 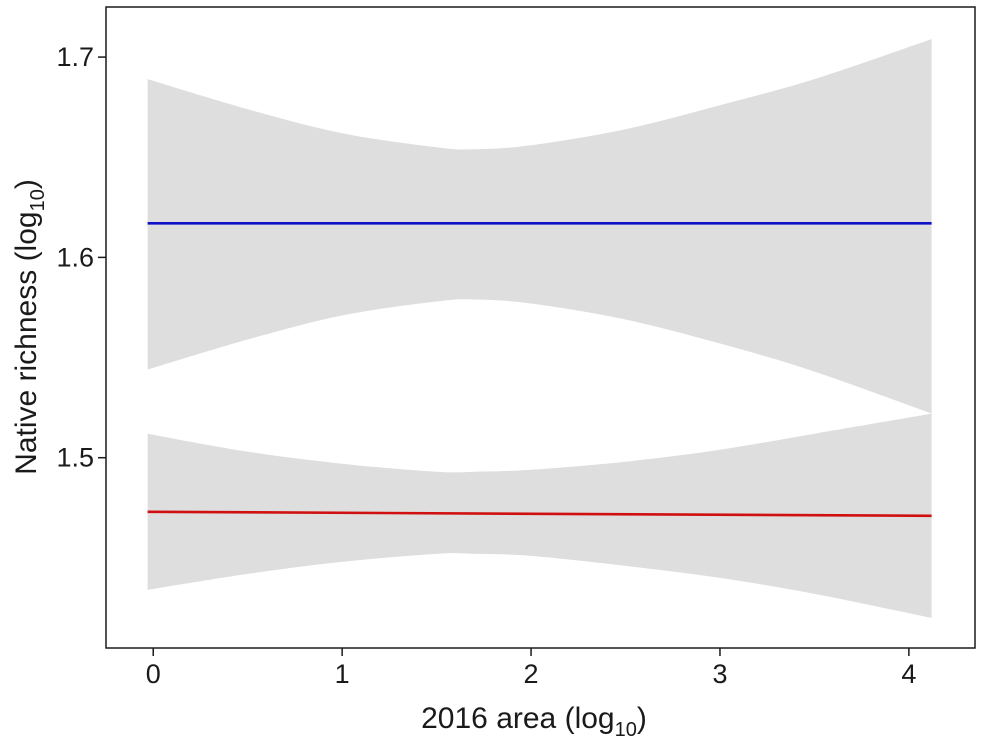 What do you see at coordinates (75, 458) in the screenshot?
I see `y-tick-label: 1.5` at bounding box center [75, 458].